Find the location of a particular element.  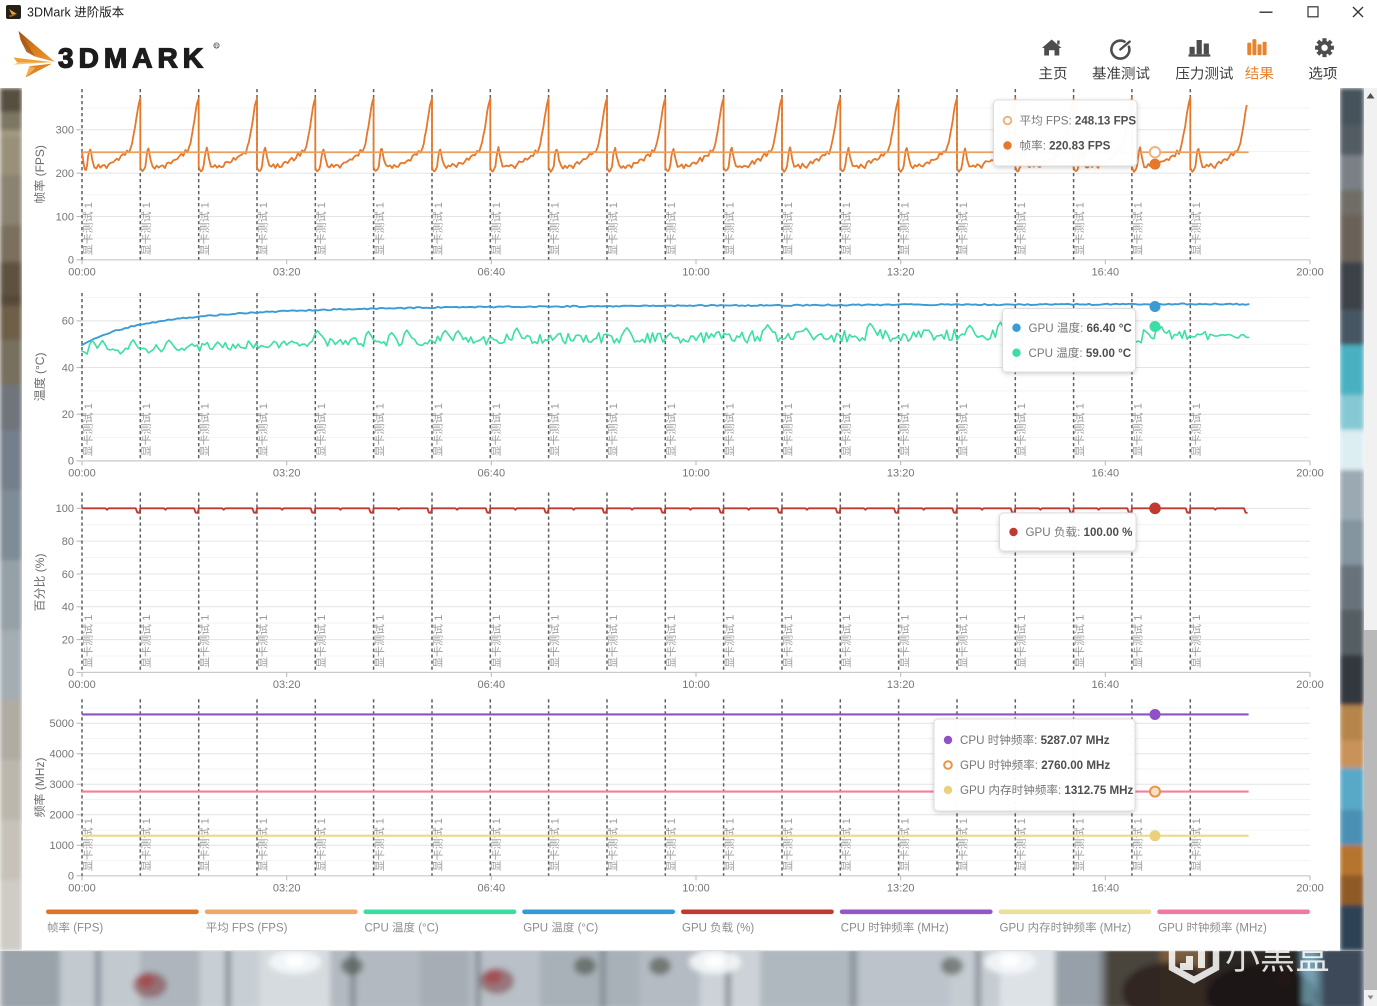

svg-text: 80 is located at coordinates (68, 542).